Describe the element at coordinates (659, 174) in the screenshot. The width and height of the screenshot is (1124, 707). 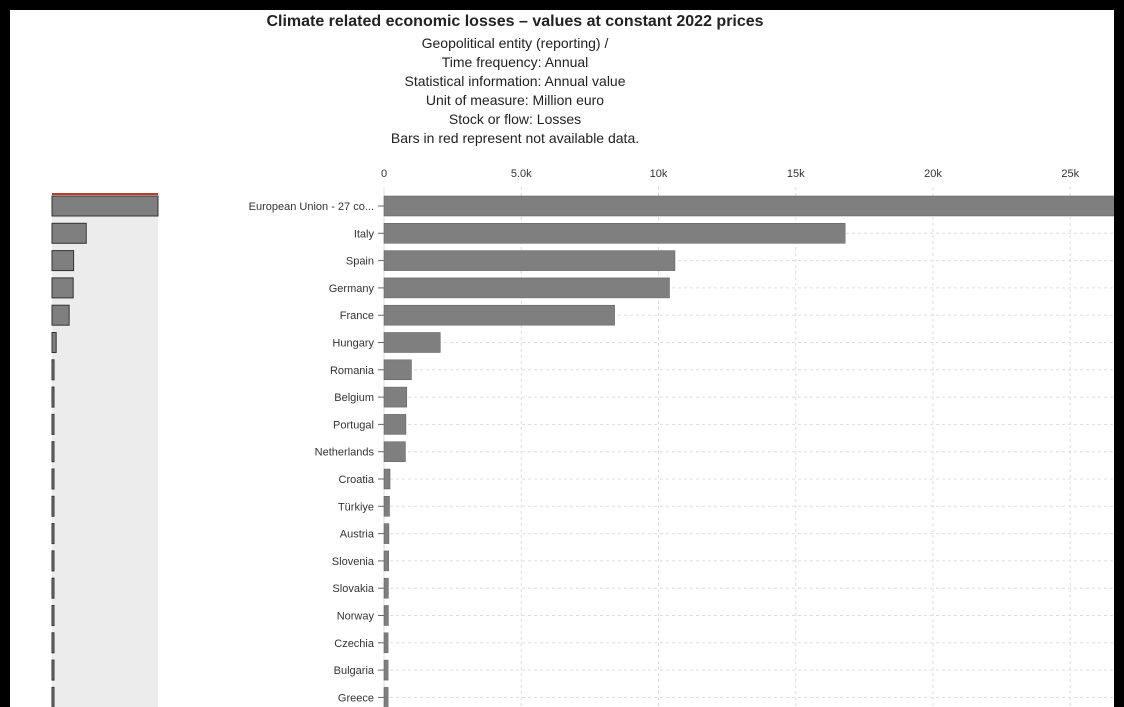
I see `x-tick-label: 10k` at that location.